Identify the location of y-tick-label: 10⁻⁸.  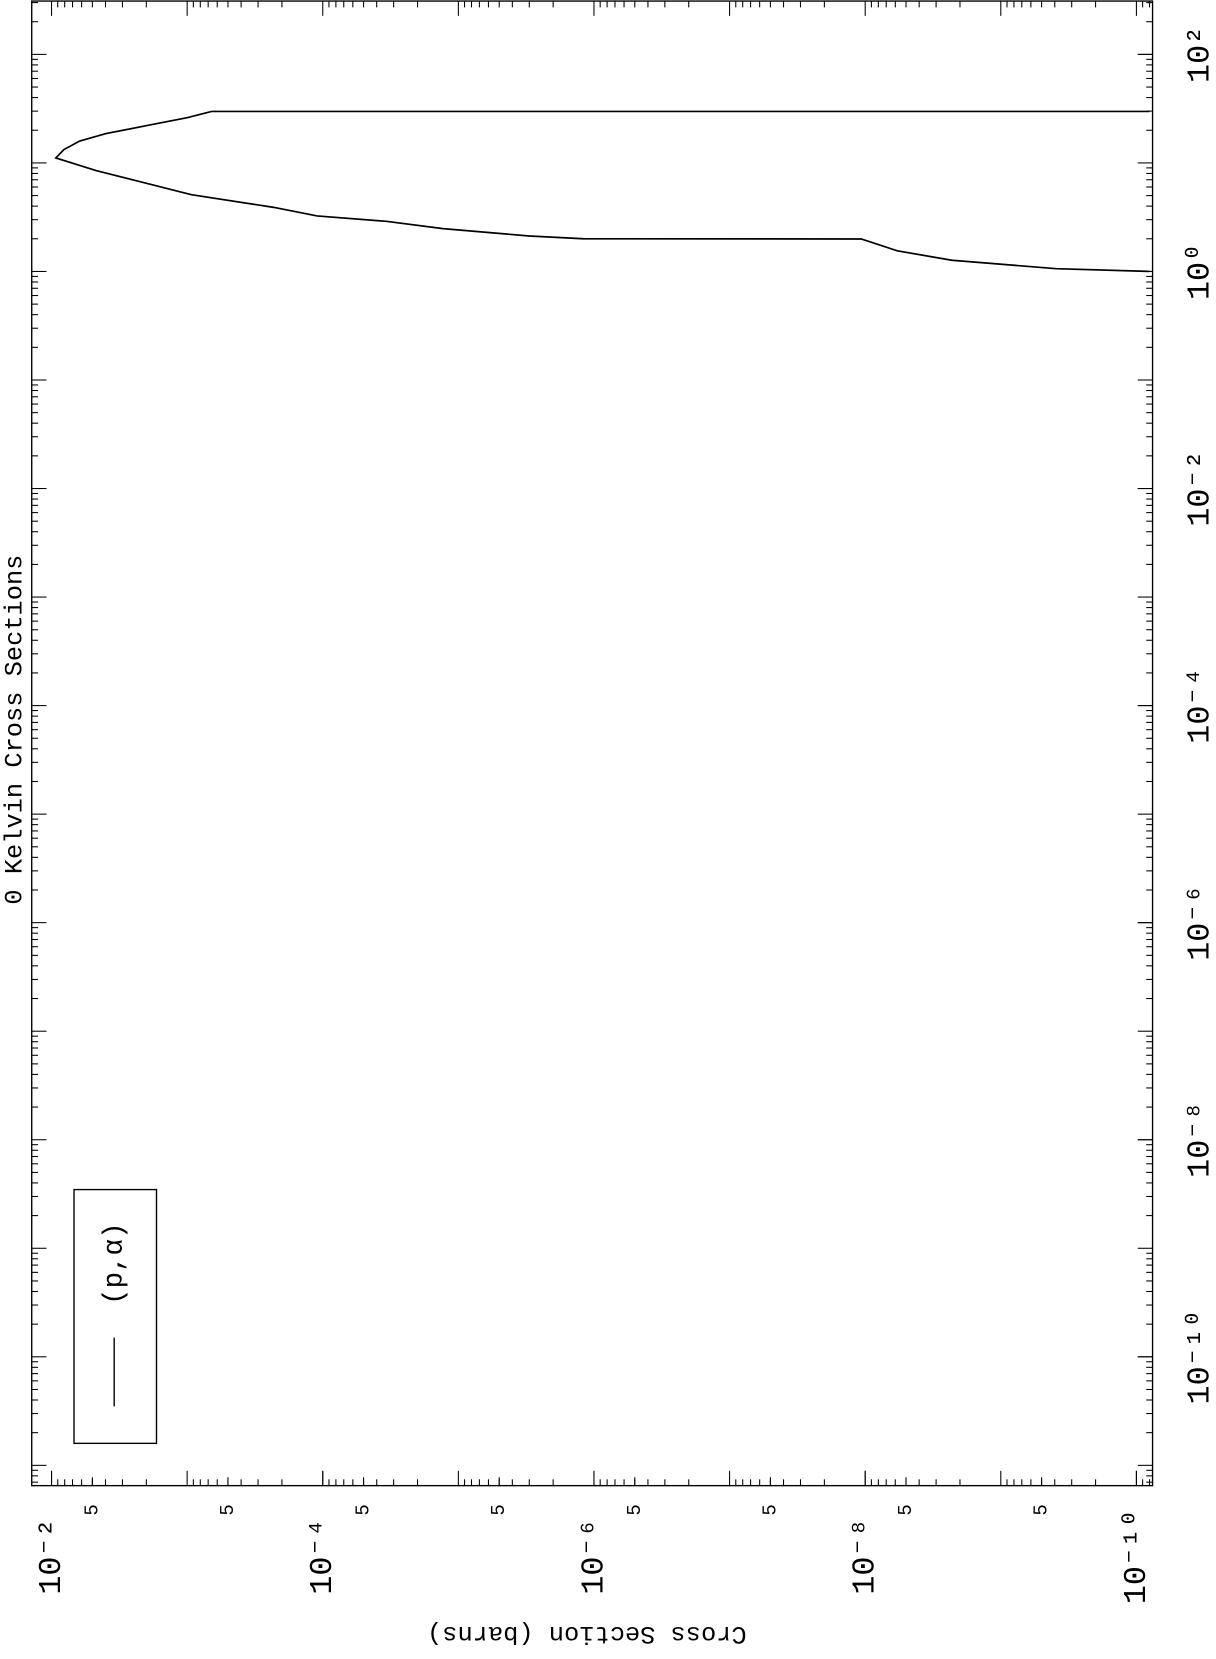
(866, 1556).